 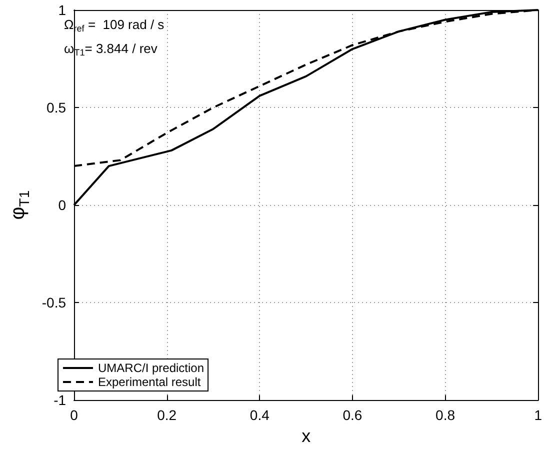 I want to click on y-tick-label: 0, so click(x=62, y=205).